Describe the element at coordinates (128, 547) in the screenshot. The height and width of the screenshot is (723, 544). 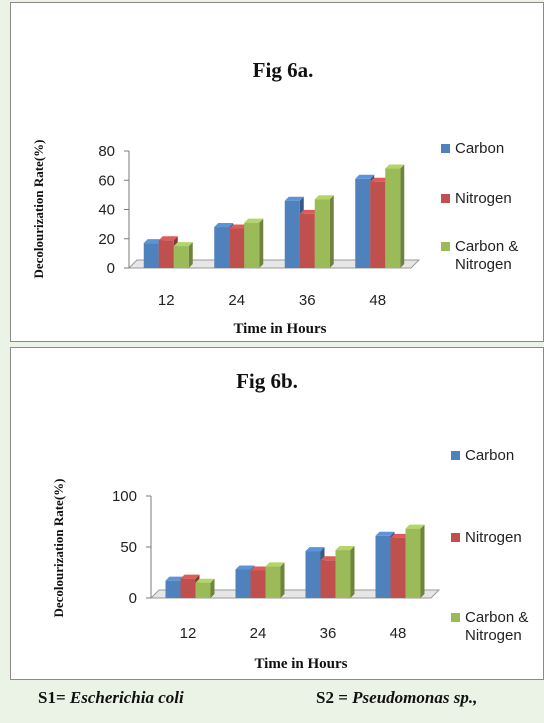
I see `y-tick-label: 50` at that location.